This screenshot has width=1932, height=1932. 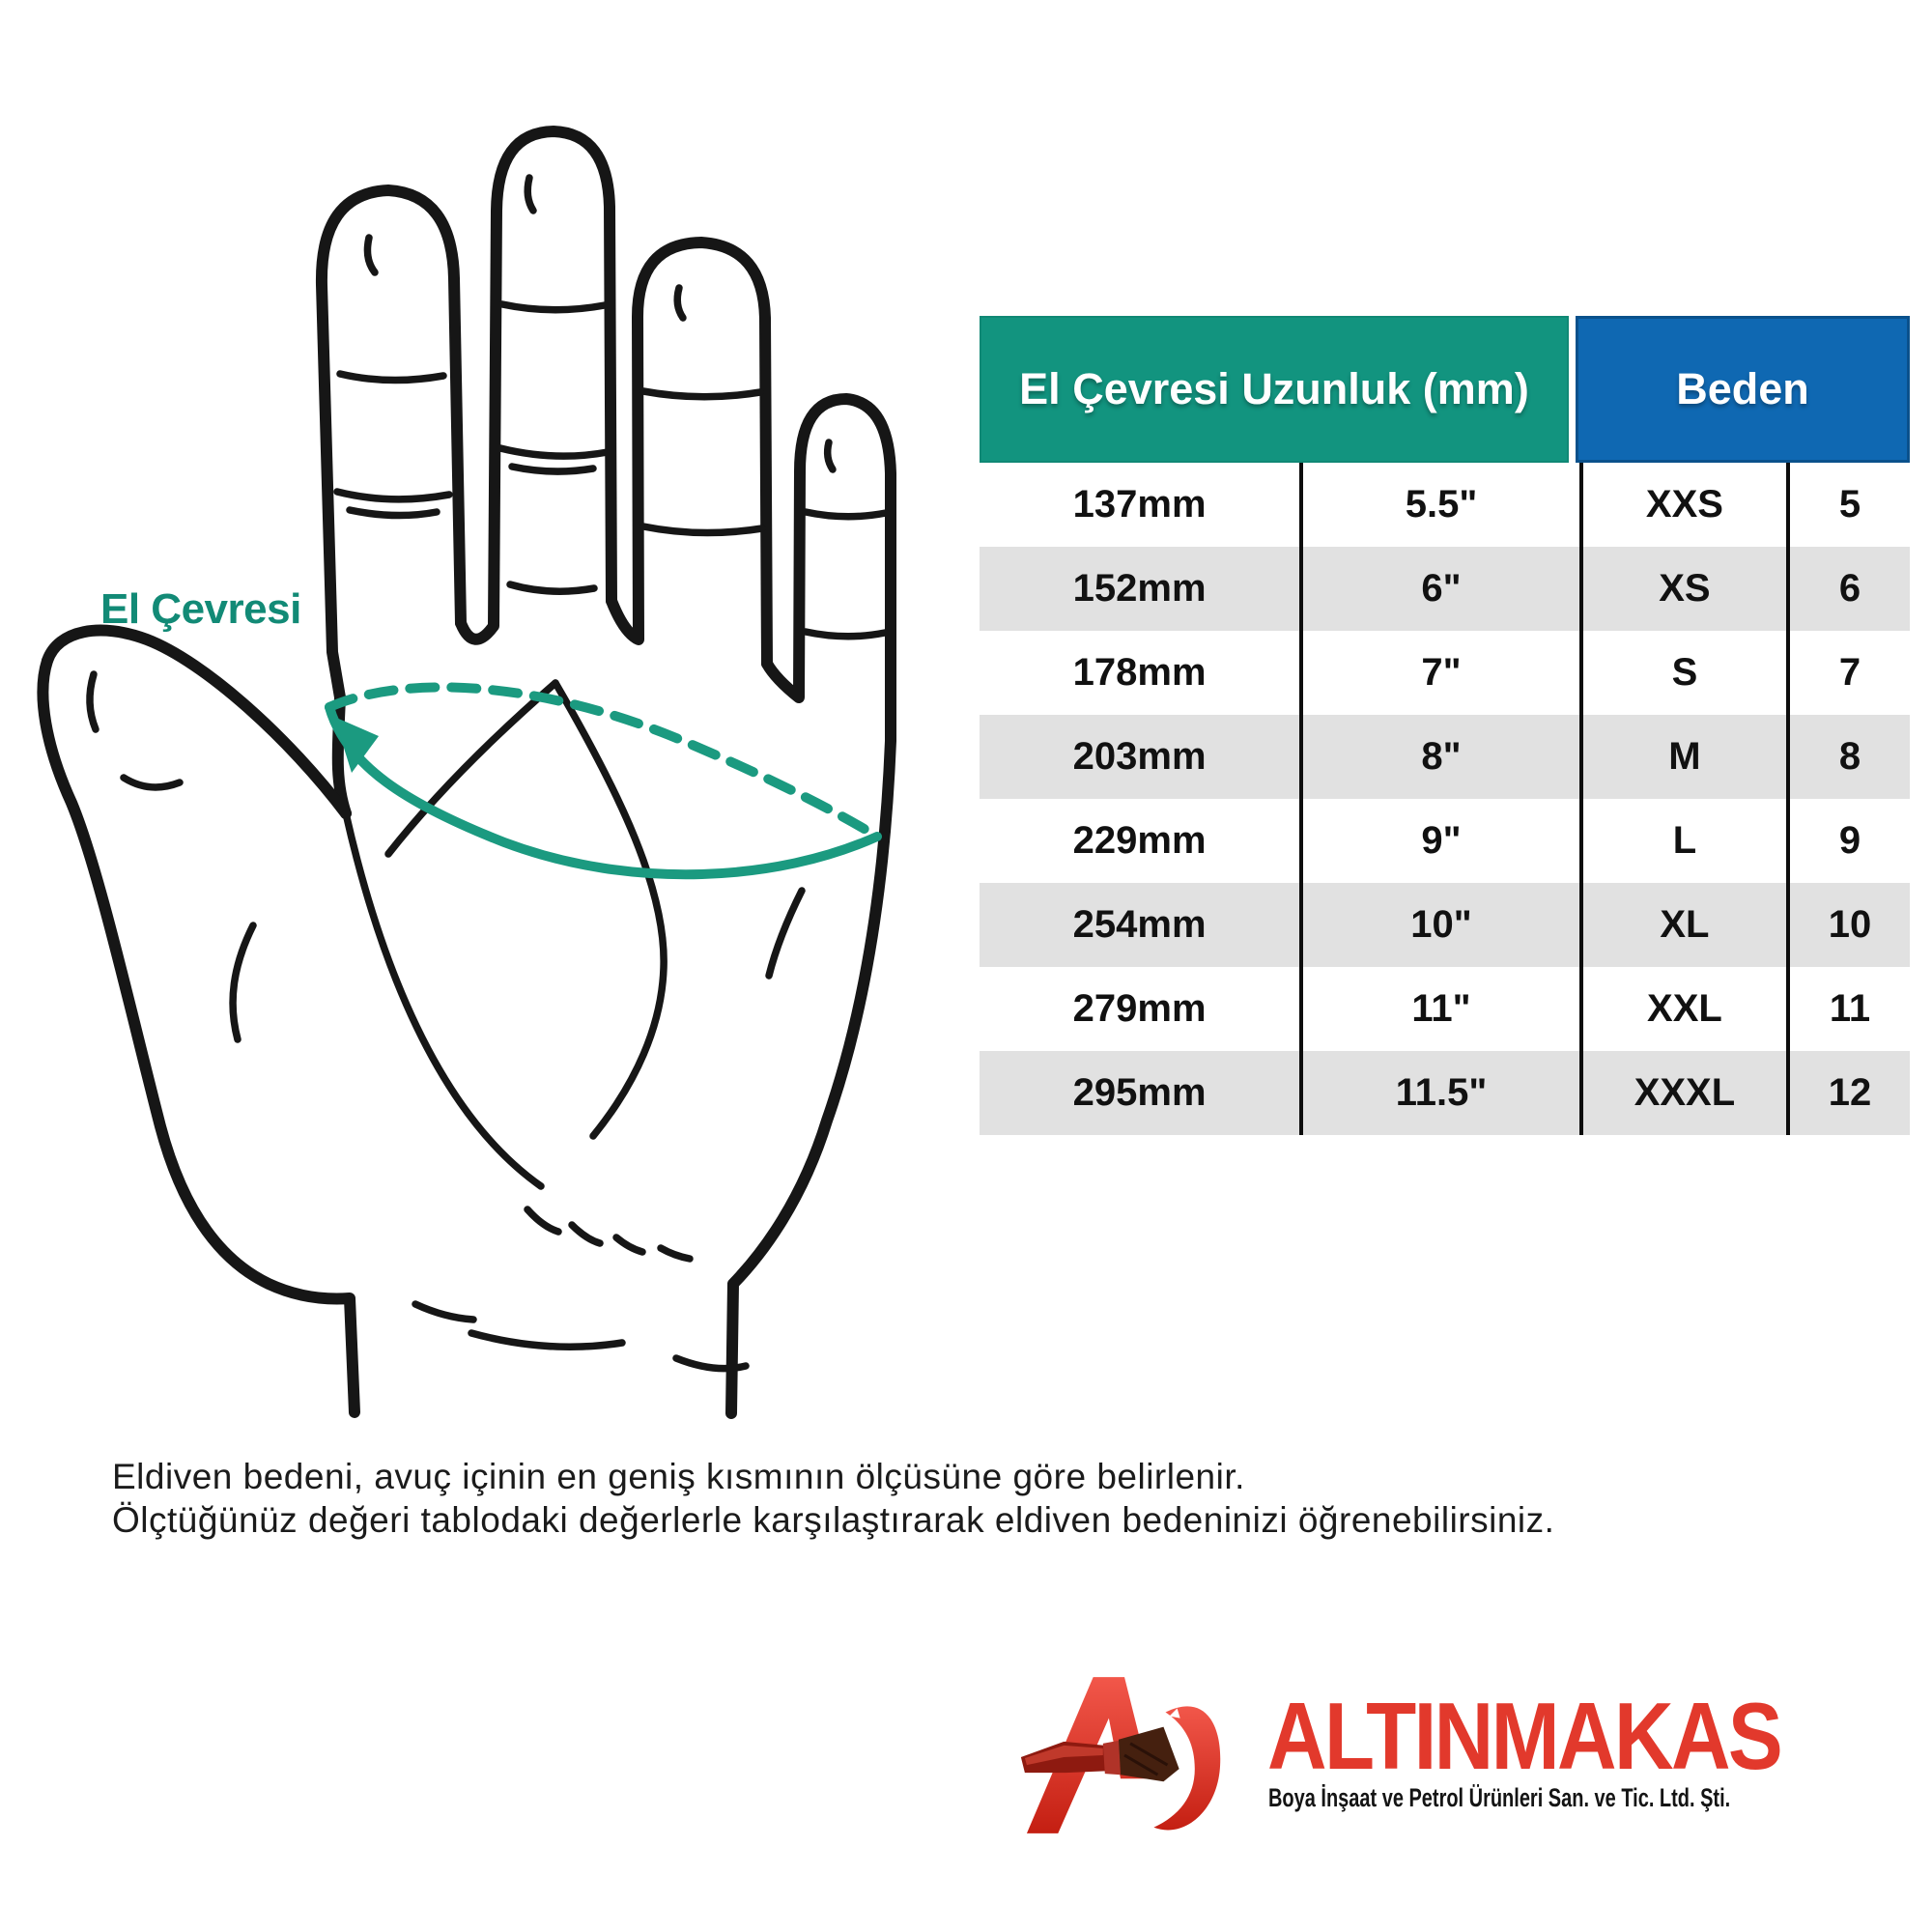 I want to click on brand-name: ALTINMAKAS, so click(x=1525, y=1736).